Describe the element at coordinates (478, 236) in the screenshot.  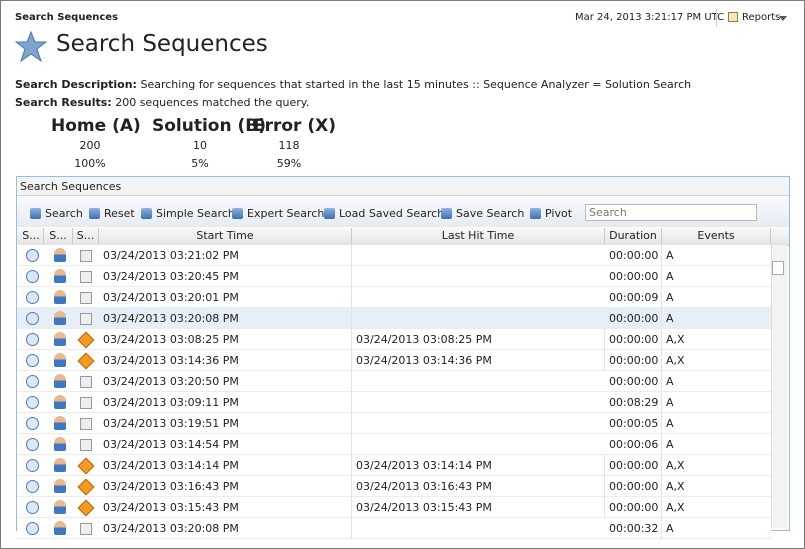
I see `column-header: Last Hit Time` at that location.